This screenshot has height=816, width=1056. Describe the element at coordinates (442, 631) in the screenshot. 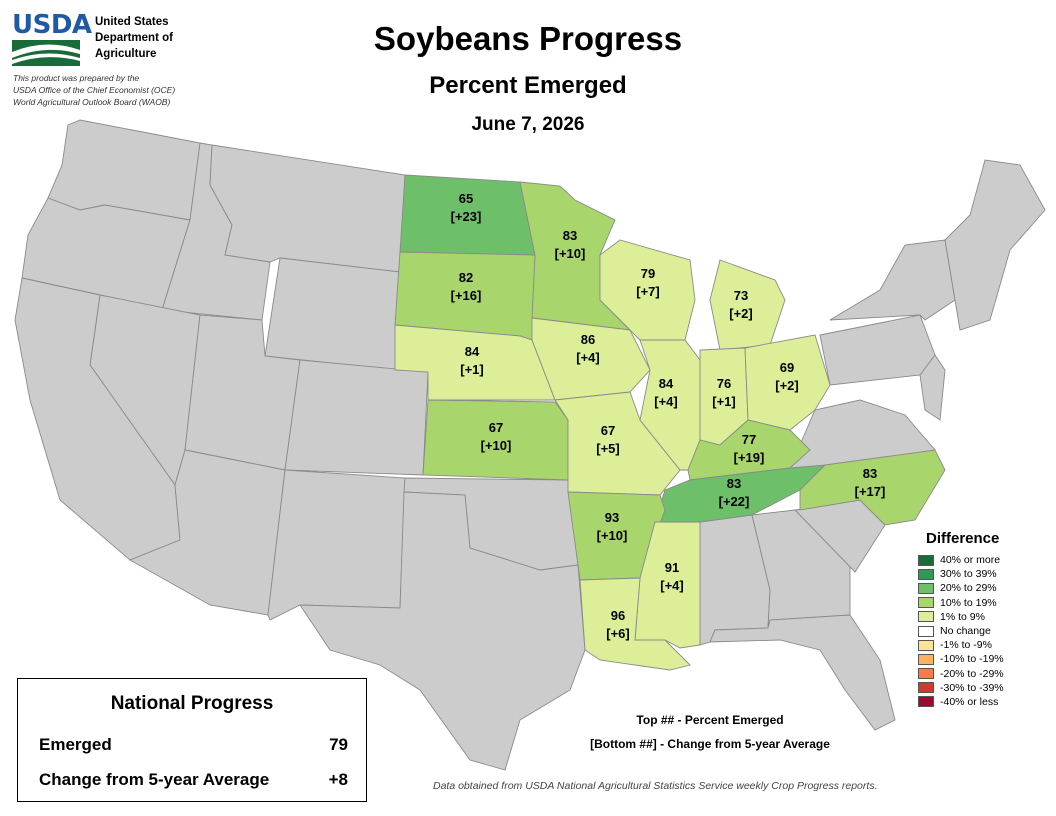

I see `state-tx` at that location.